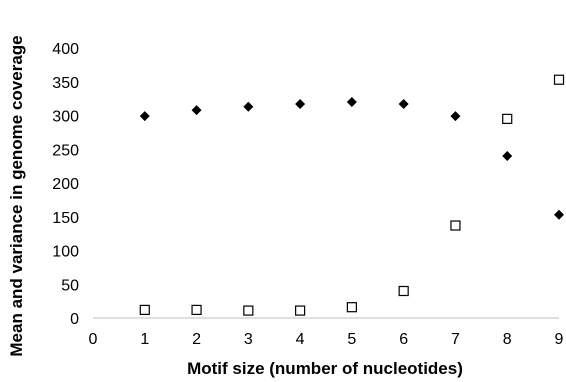 The height and width of the screenshot is (382, 566). What do you see at coordinates (65, 218) in the screenshot?
I see `y-tick-label: 150` at bounding box center [65, 218].